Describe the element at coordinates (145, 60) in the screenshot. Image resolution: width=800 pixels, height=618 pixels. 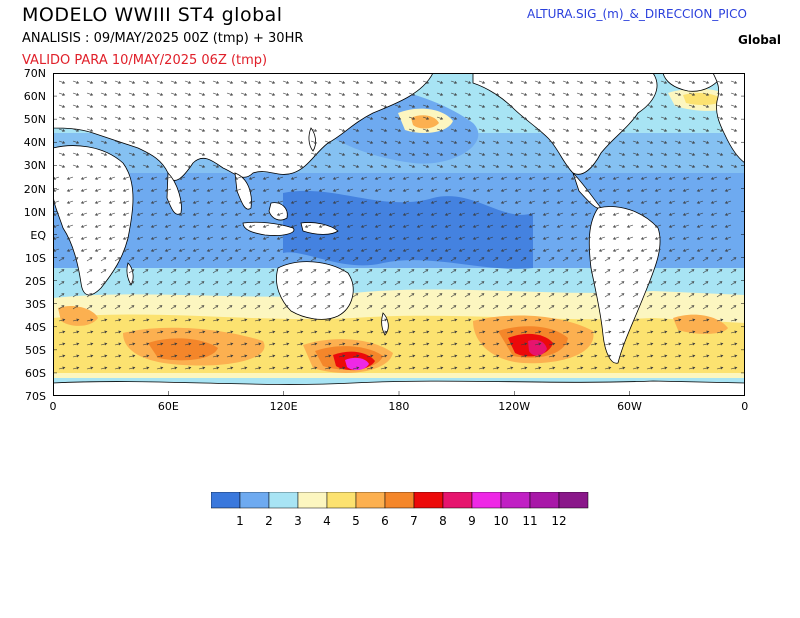
I see `valid-time: VALIDO PARA 10/MAY/2025 06Z (tmp)` at that location.